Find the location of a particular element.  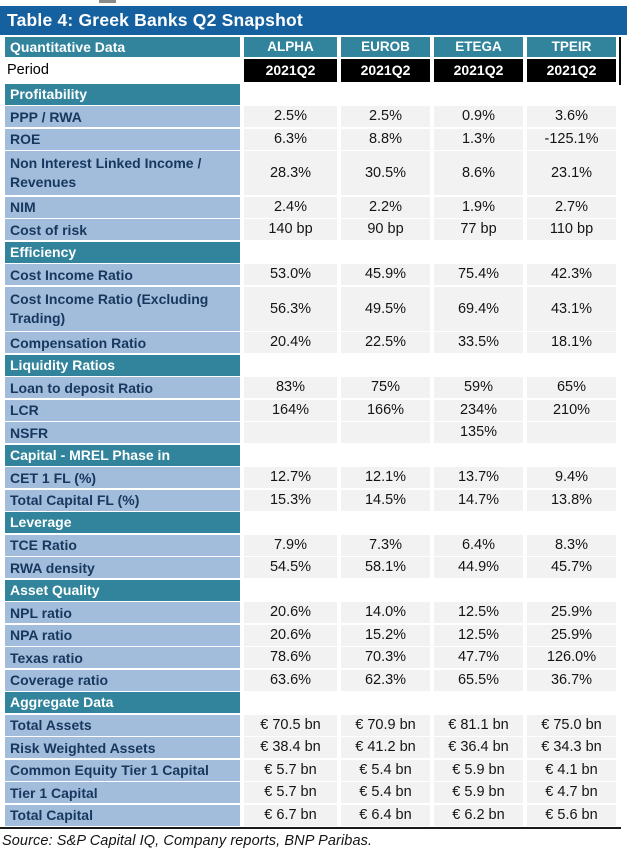

value-cell: 54.5% is located at coordinates (290, 567).